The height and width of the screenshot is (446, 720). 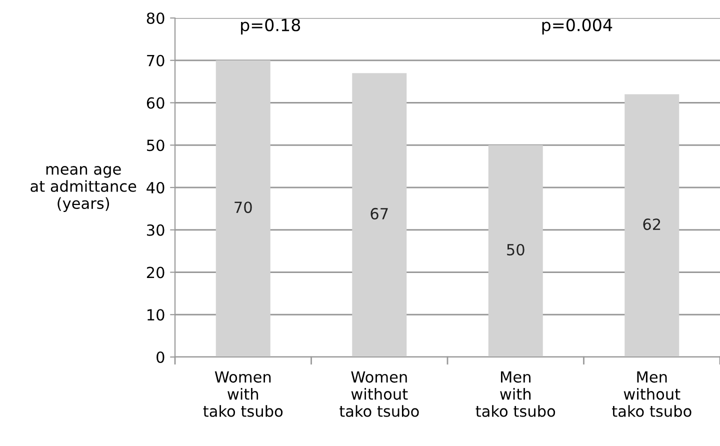 What do you see at coordinates (155, 18) in the screenshot?
I see `y-tick-label: 80` at bounding box center [155, 18].